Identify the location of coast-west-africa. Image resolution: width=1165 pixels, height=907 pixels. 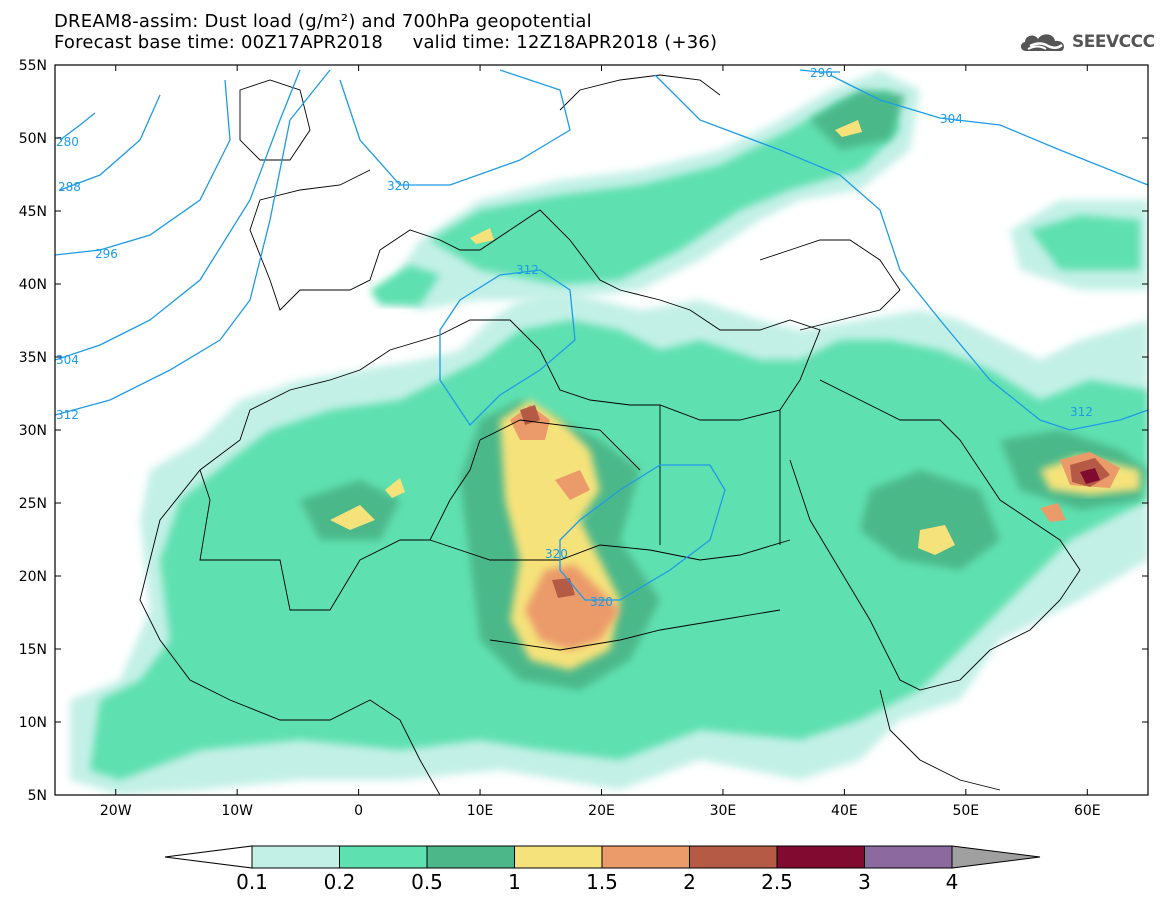
(290, 677).